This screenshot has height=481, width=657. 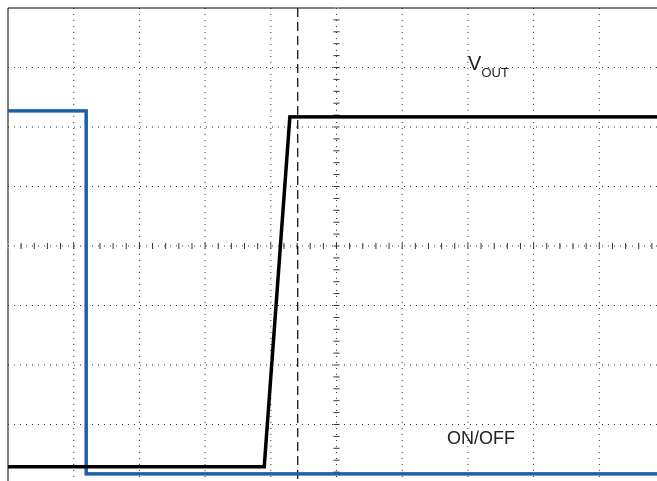 What do you see at coordinates (475, 64) in the screenshot?
I see `vout-main: V` at bounding box center [475, 64].